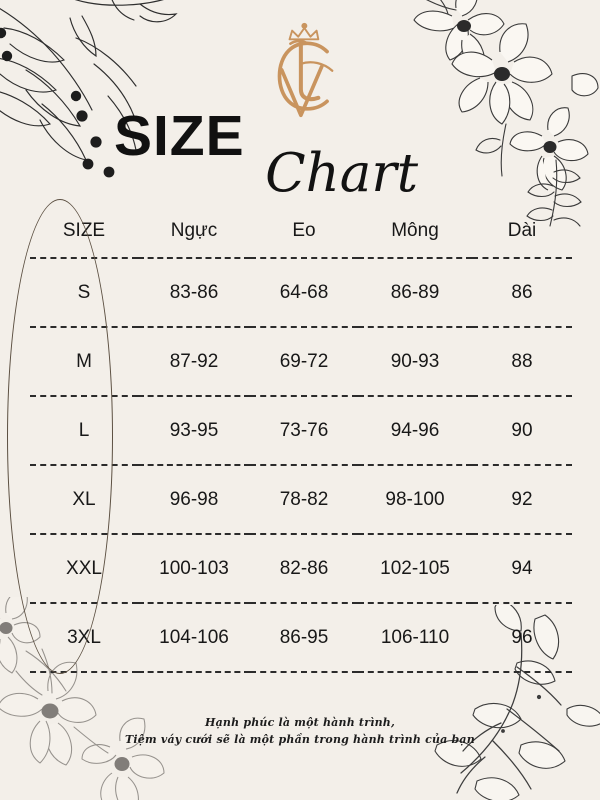  What do you see at coordinates (84, 431) in the screenshot?
I see `cell-size: L` at bounding box center [84, 431].